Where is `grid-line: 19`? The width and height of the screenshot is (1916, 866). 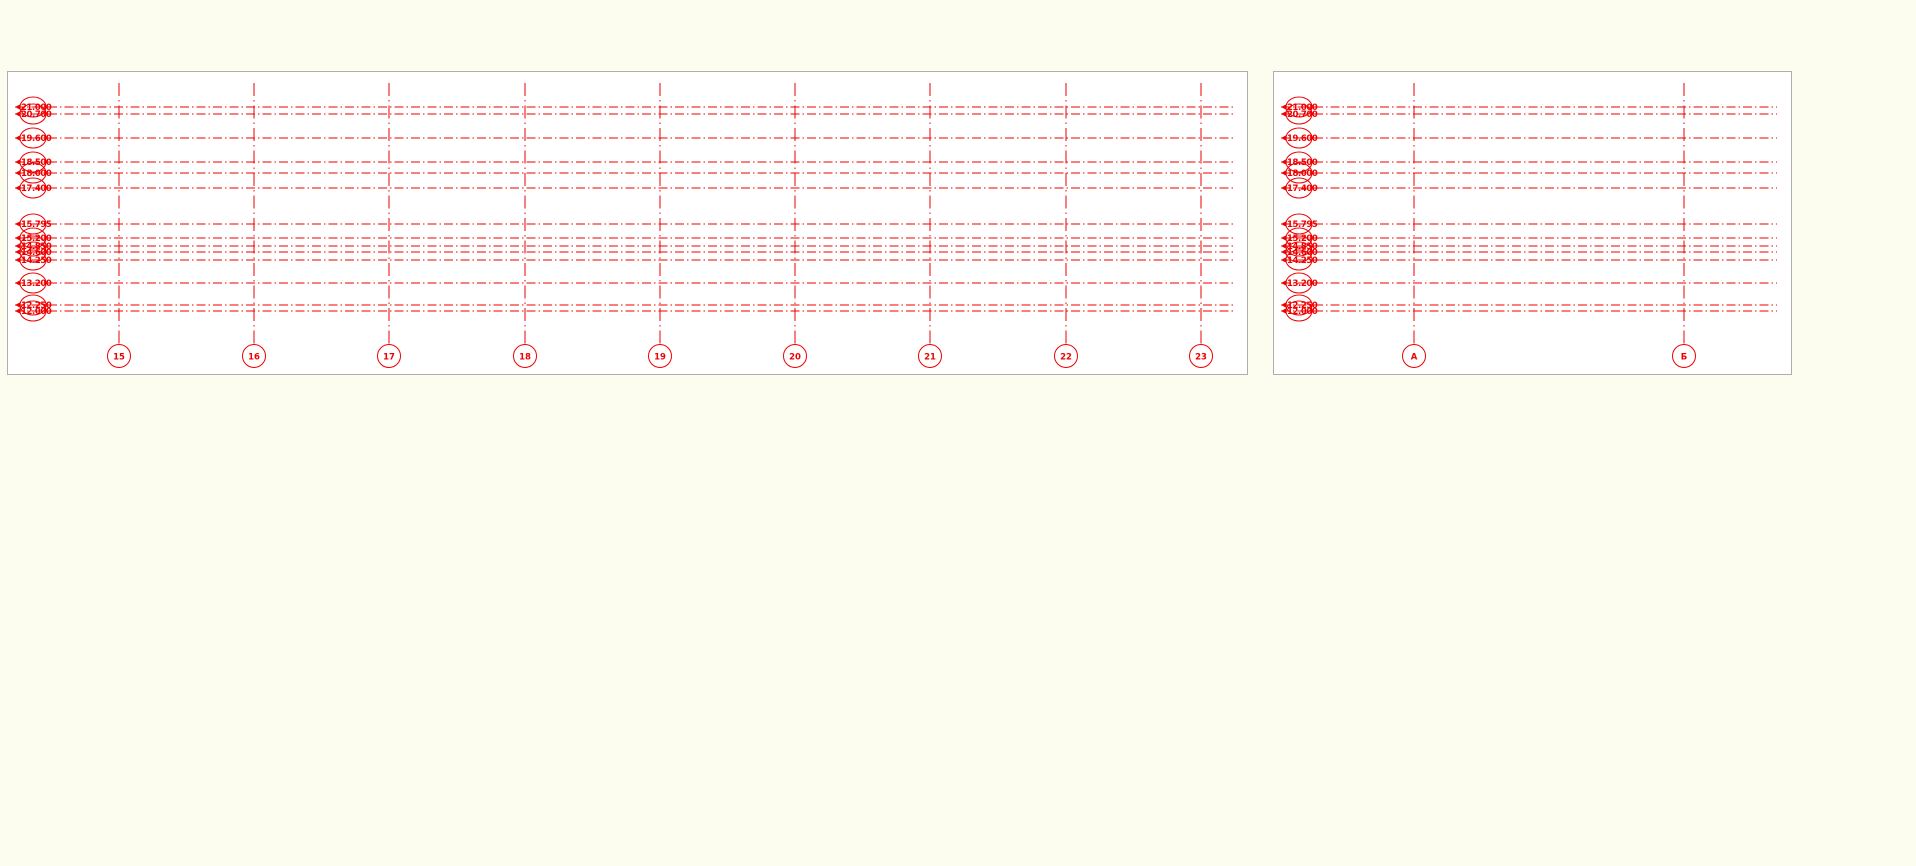 grid-line: 19 is located at coordinates (660, 225).